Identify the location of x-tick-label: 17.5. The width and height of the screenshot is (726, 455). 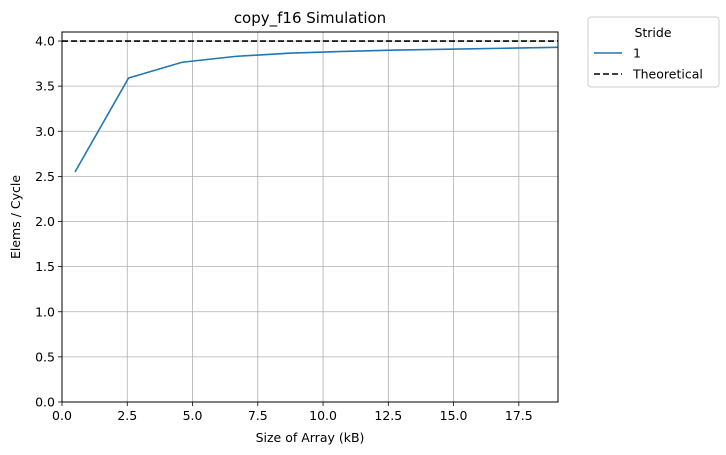
(519, 415).